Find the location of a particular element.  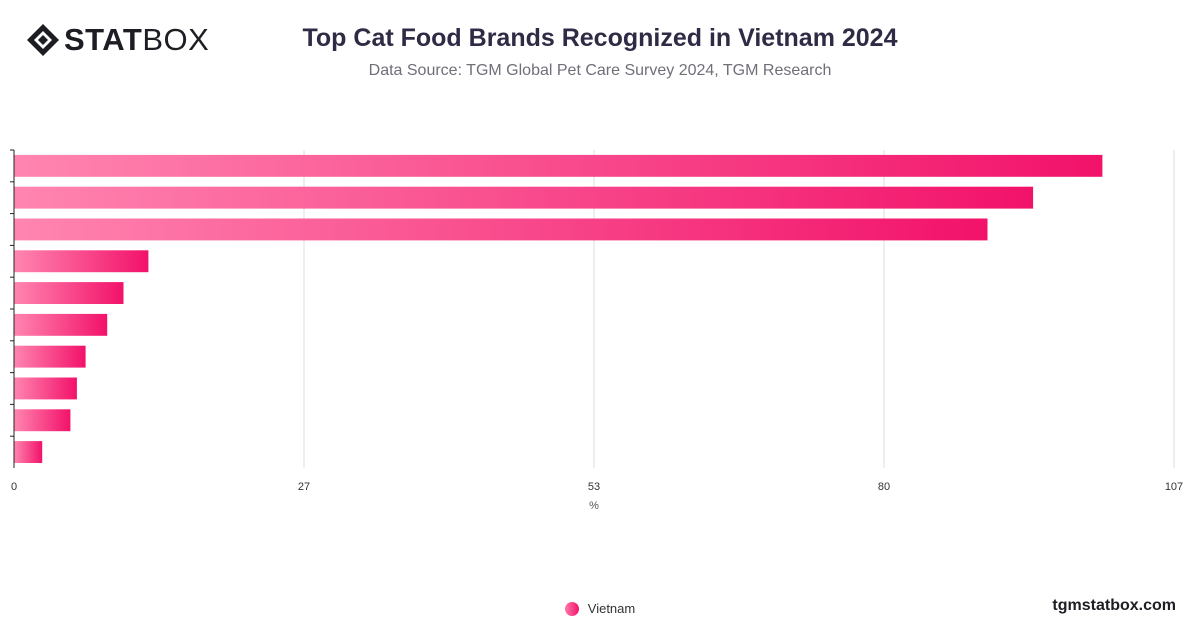

legend-label: Vietnam is located at coordinates (611, 608).